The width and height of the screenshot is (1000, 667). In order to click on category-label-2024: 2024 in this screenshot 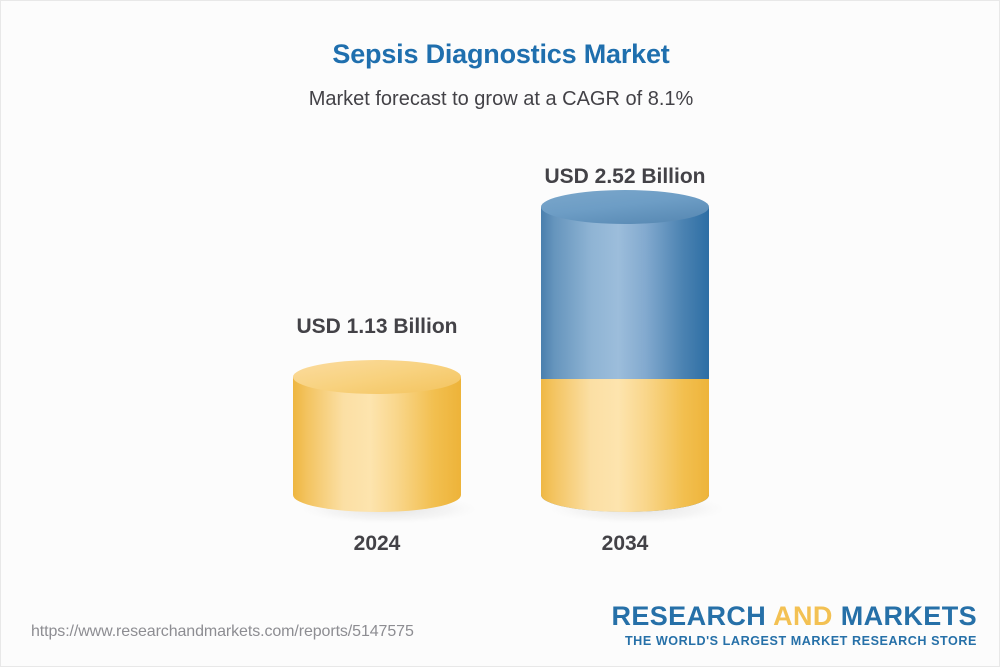, I will do `click(377, 543)`.